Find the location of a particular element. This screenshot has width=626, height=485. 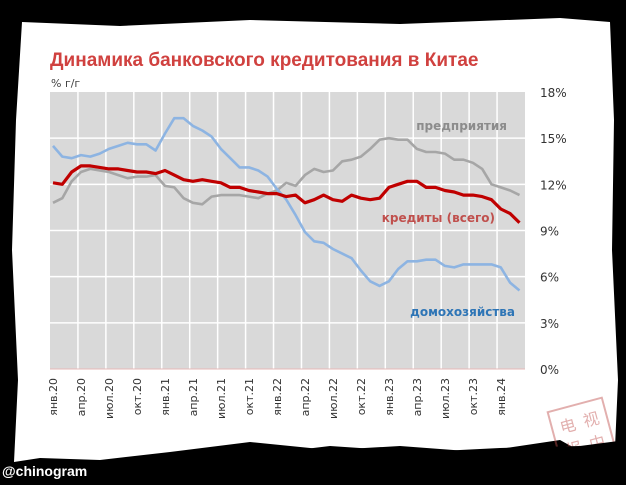

line-total-loans is located at coordinates (286, 194).